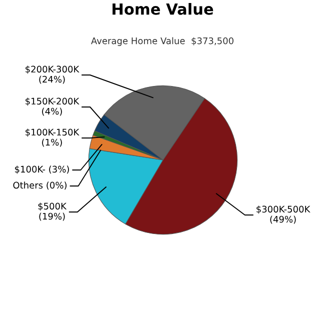 Image resolution: width=325 pixels, height=325 pixels. I want to click on slice-label: $500K, so click(52, 206).